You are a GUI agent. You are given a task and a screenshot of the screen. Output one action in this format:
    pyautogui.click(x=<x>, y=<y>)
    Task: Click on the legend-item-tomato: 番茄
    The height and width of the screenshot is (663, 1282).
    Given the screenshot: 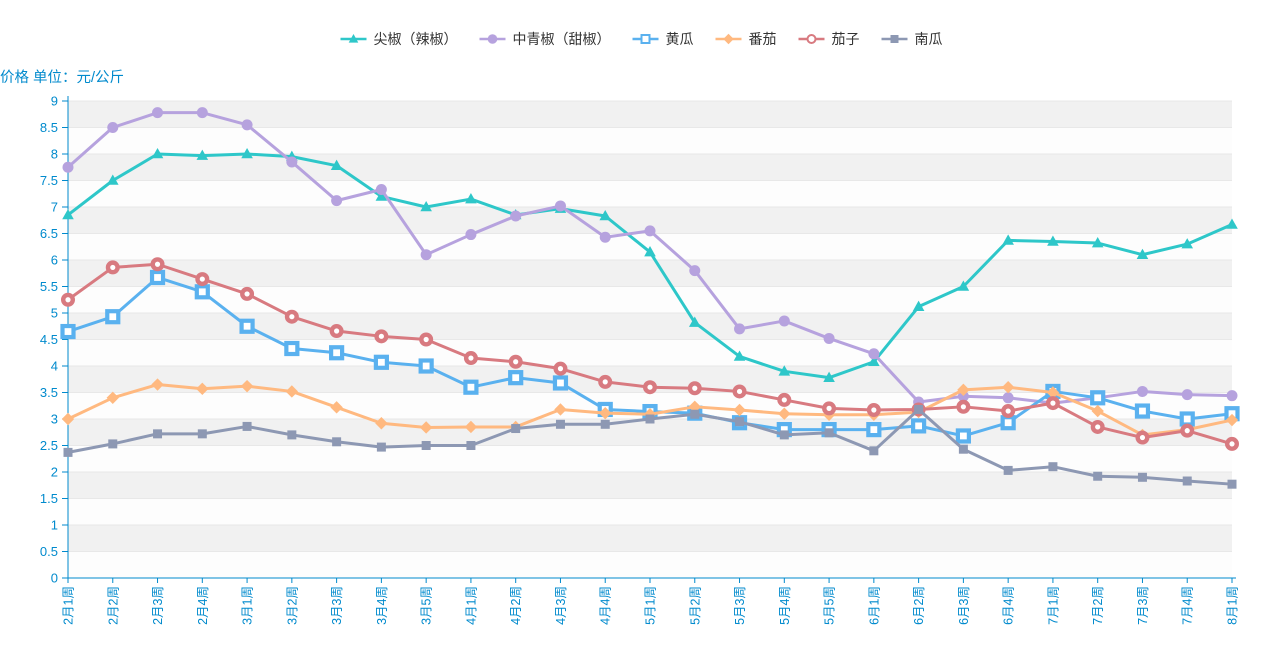 What is the action you would take?
    pyautogui.click(x=746, y=39)
    